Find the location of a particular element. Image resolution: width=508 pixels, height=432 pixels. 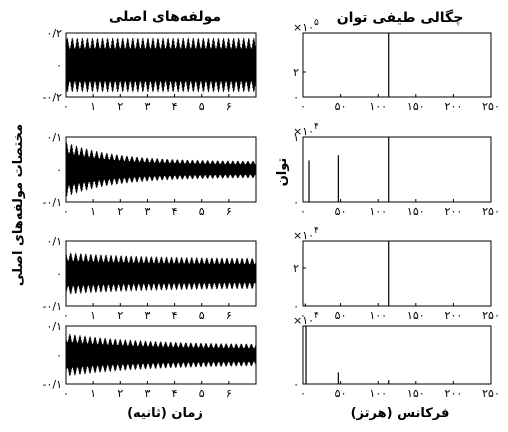

left-y-axis-label: مختصات مولفه‌های اصلی is located at coordinates (18, 205).